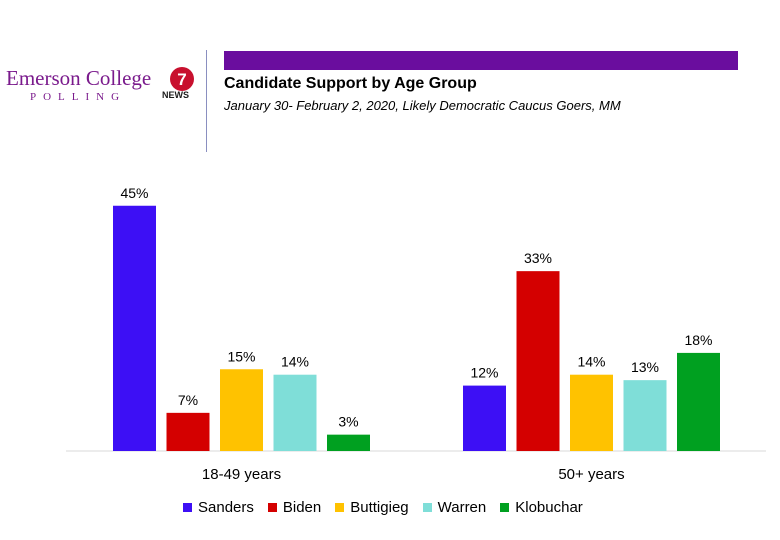 Image resolution: width=780 pixels, height=540 pixels. What do you see at coordinates (348, 422) in the screenshot?
I see `data-label-klobuchar-0: 3%` at bounding box center [348, 422].